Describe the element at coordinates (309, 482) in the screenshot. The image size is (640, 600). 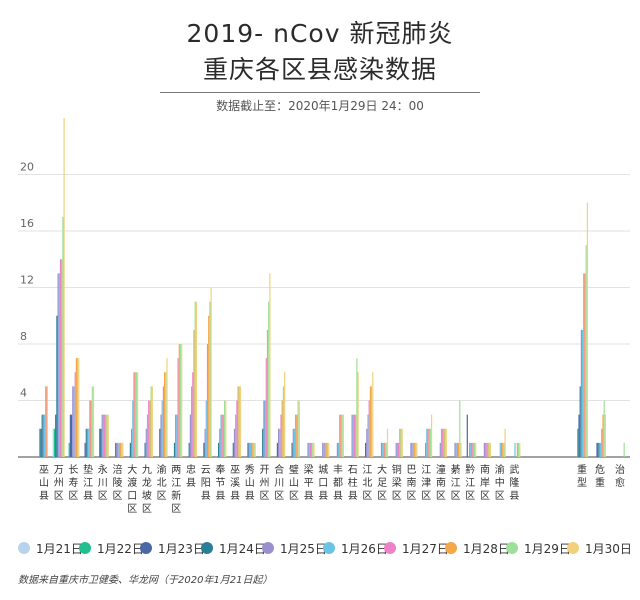
I see `x-tick-label: 梁平县` at that location.